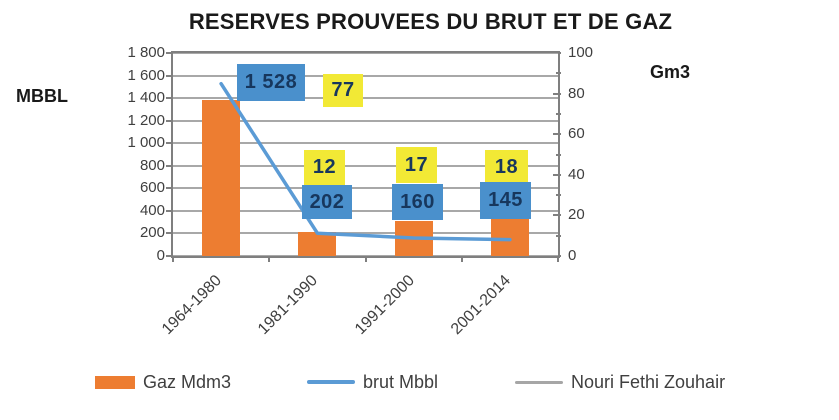 This screenshot has height=420, width=839. I want to click on legend-item-gaz: Gaz Mdm3, so click(163, 382).